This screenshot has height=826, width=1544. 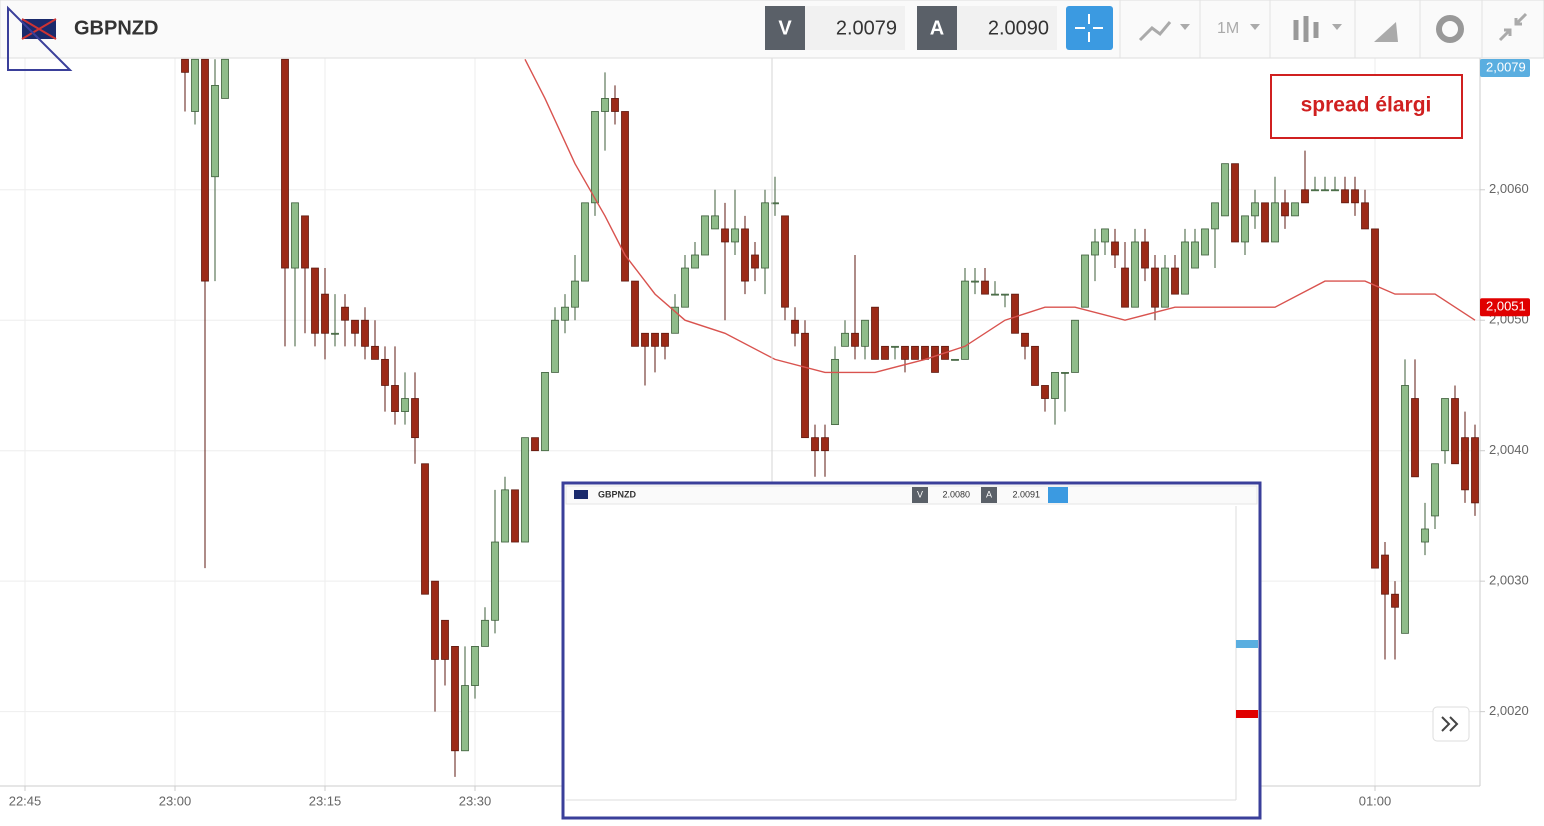 I want to click on flag-cross, so click(x=39, y=29).